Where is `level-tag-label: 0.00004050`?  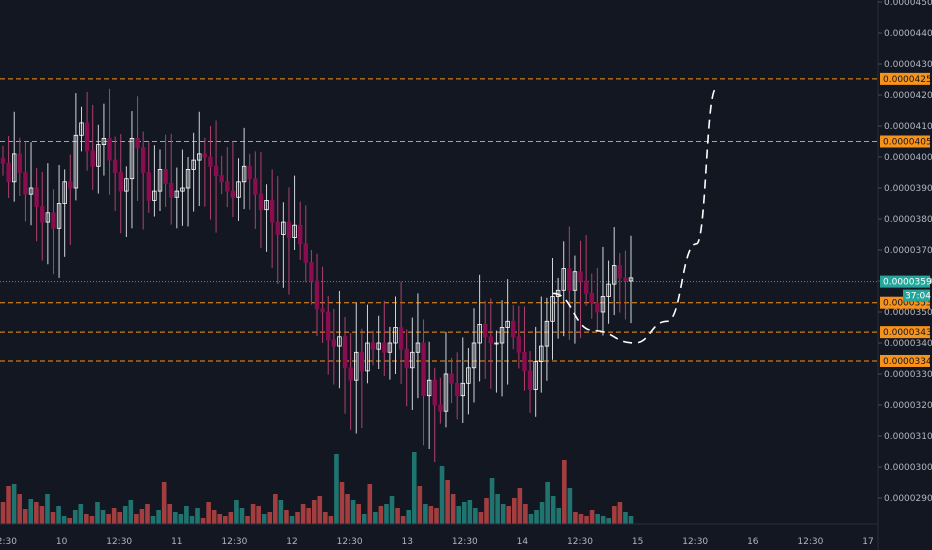 level-tag-label: 0.00004050 is located at coordinates (907, 143).